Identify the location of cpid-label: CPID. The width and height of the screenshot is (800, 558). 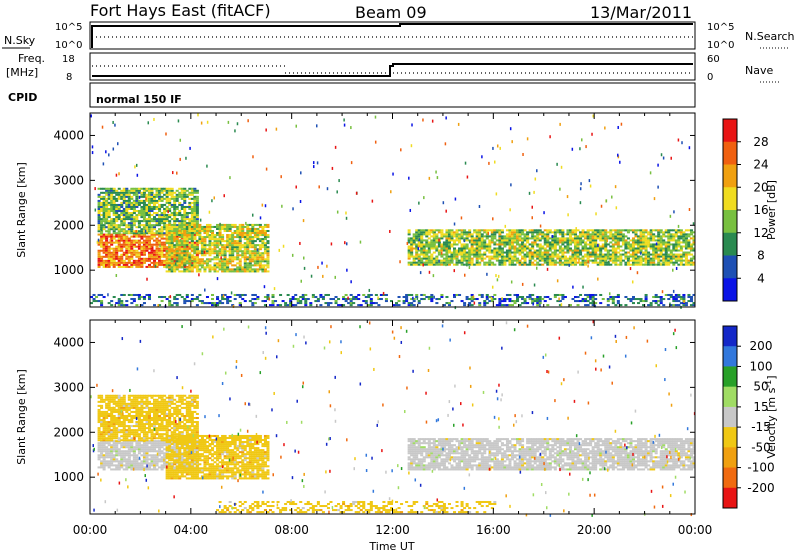
(22, 97).